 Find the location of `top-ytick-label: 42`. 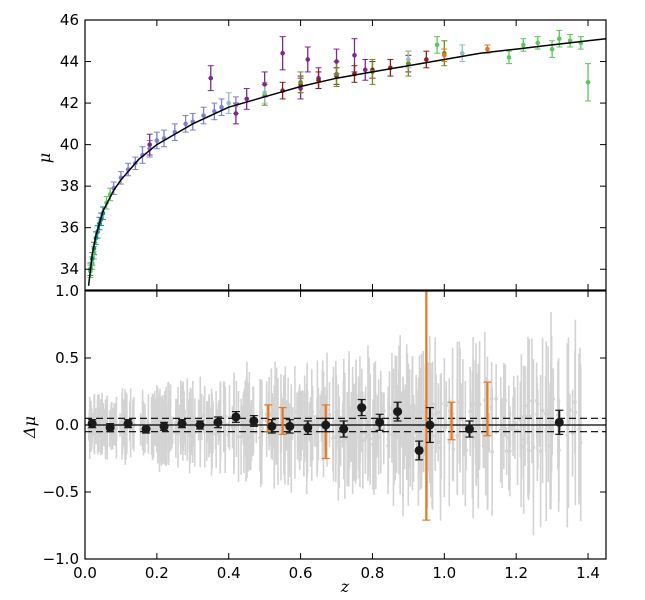

top-ytick-label: 42 is located at coordinates (69, 103).